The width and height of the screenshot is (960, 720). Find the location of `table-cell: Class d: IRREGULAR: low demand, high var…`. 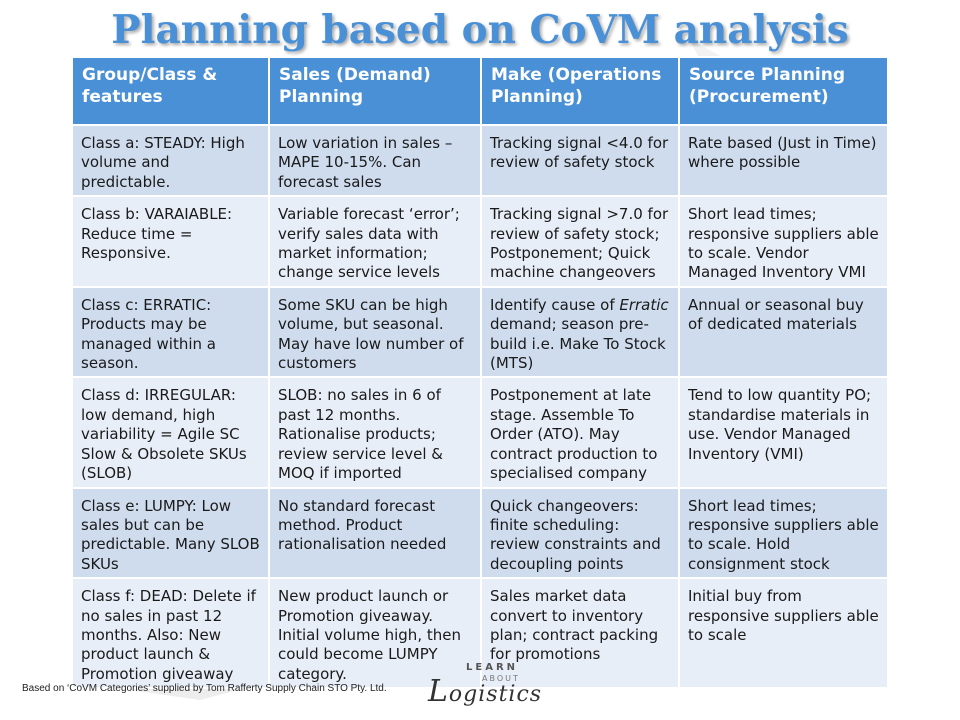

table-cell: Class d: IRREGULAR: low demand, high var… is located at coordinates (170, 432).